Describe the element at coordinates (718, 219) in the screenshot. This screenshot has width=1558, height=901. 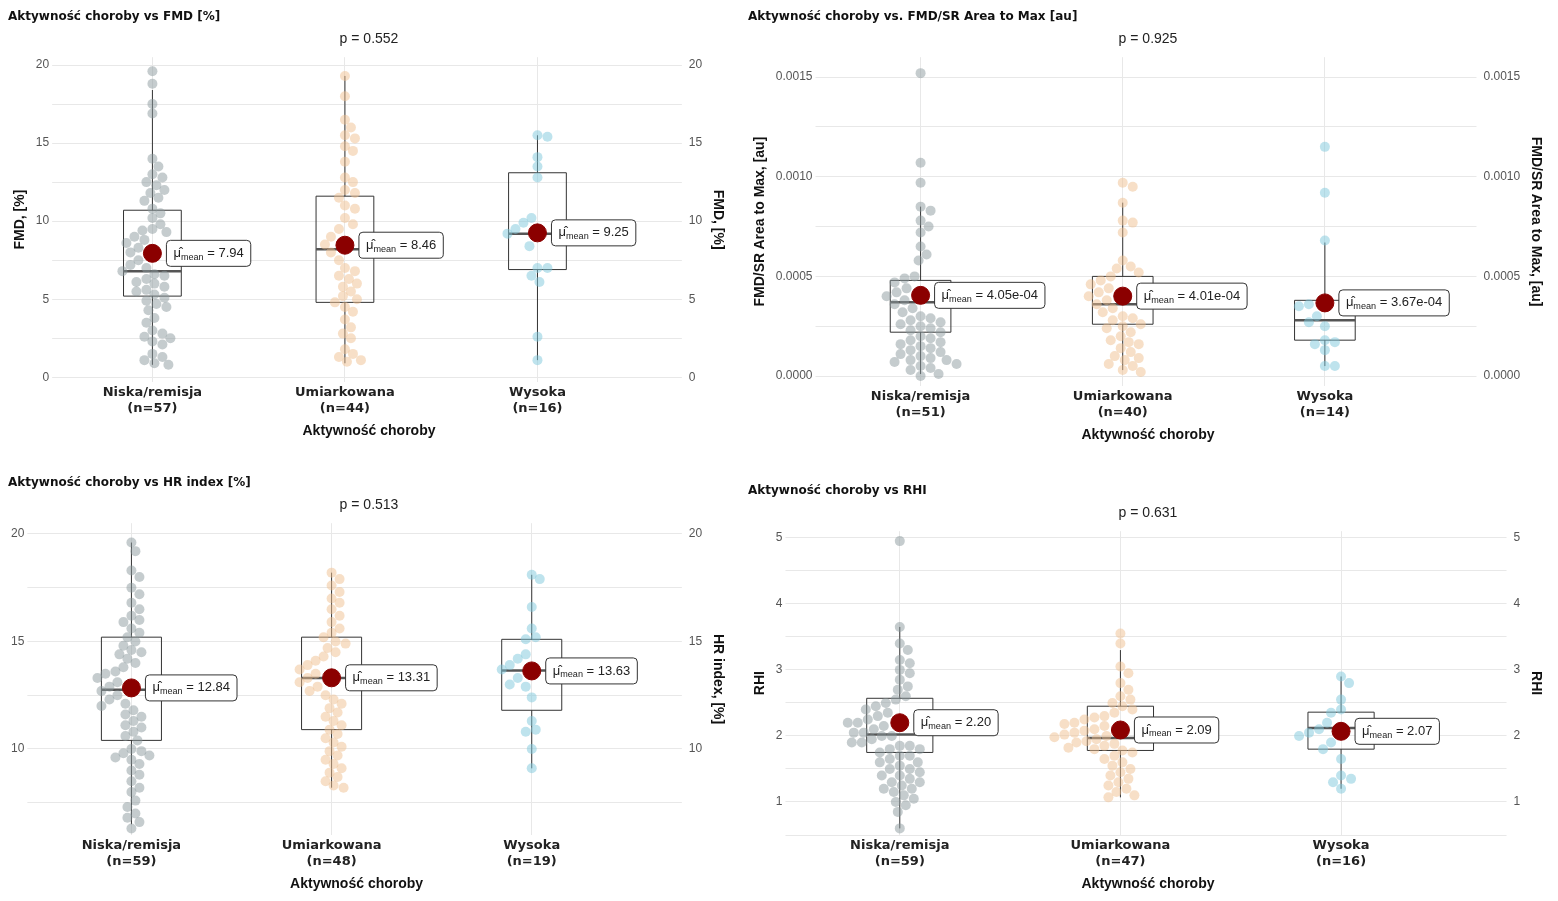
I see `y2-axis-title: FMD, [%]` at that location.